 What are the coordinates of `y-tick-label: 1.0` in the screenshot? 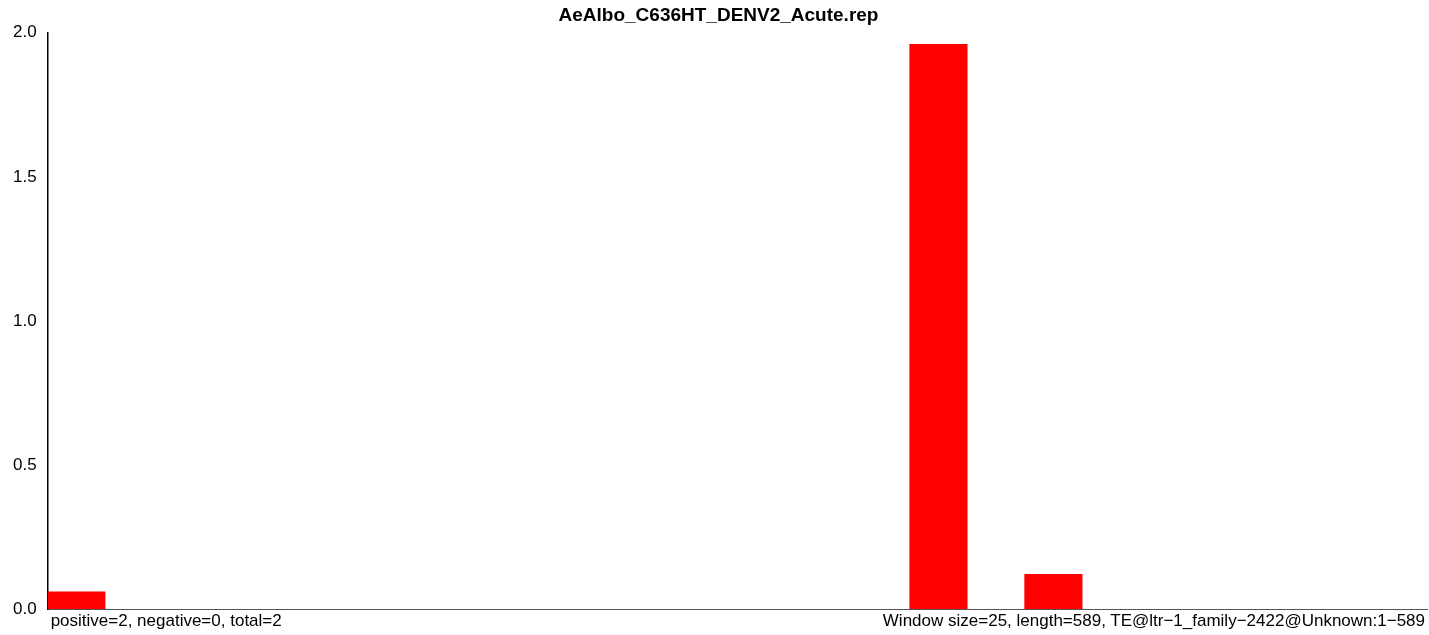 It's located at (24, 320).